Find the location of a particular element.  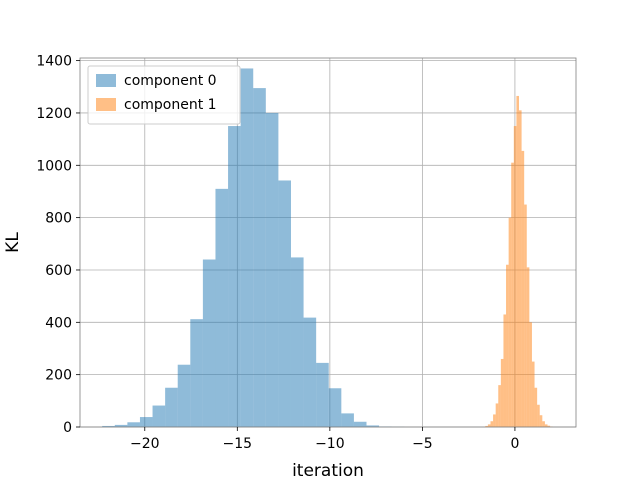

y-axis-label: KL is located at coordinates (13, 242).